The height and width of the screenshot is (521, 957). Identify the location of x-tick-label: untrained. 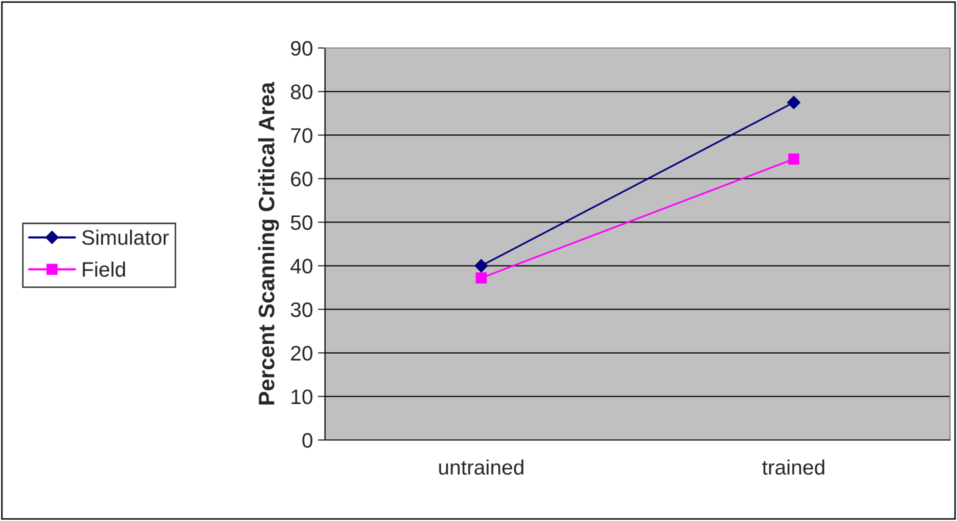
(481, 467).